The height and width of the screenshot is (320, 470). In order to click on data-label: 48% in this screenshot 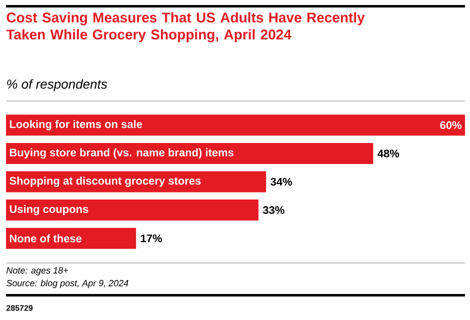, I will do `click(389, 154)`.